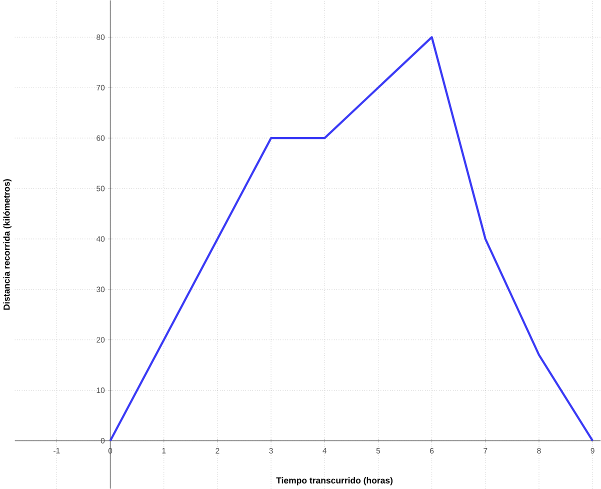  Describe the element at coordinates (7, 244) in the screenshot. I see `y-axis-title: Distancia recorrida (kilómetros)` at that location.